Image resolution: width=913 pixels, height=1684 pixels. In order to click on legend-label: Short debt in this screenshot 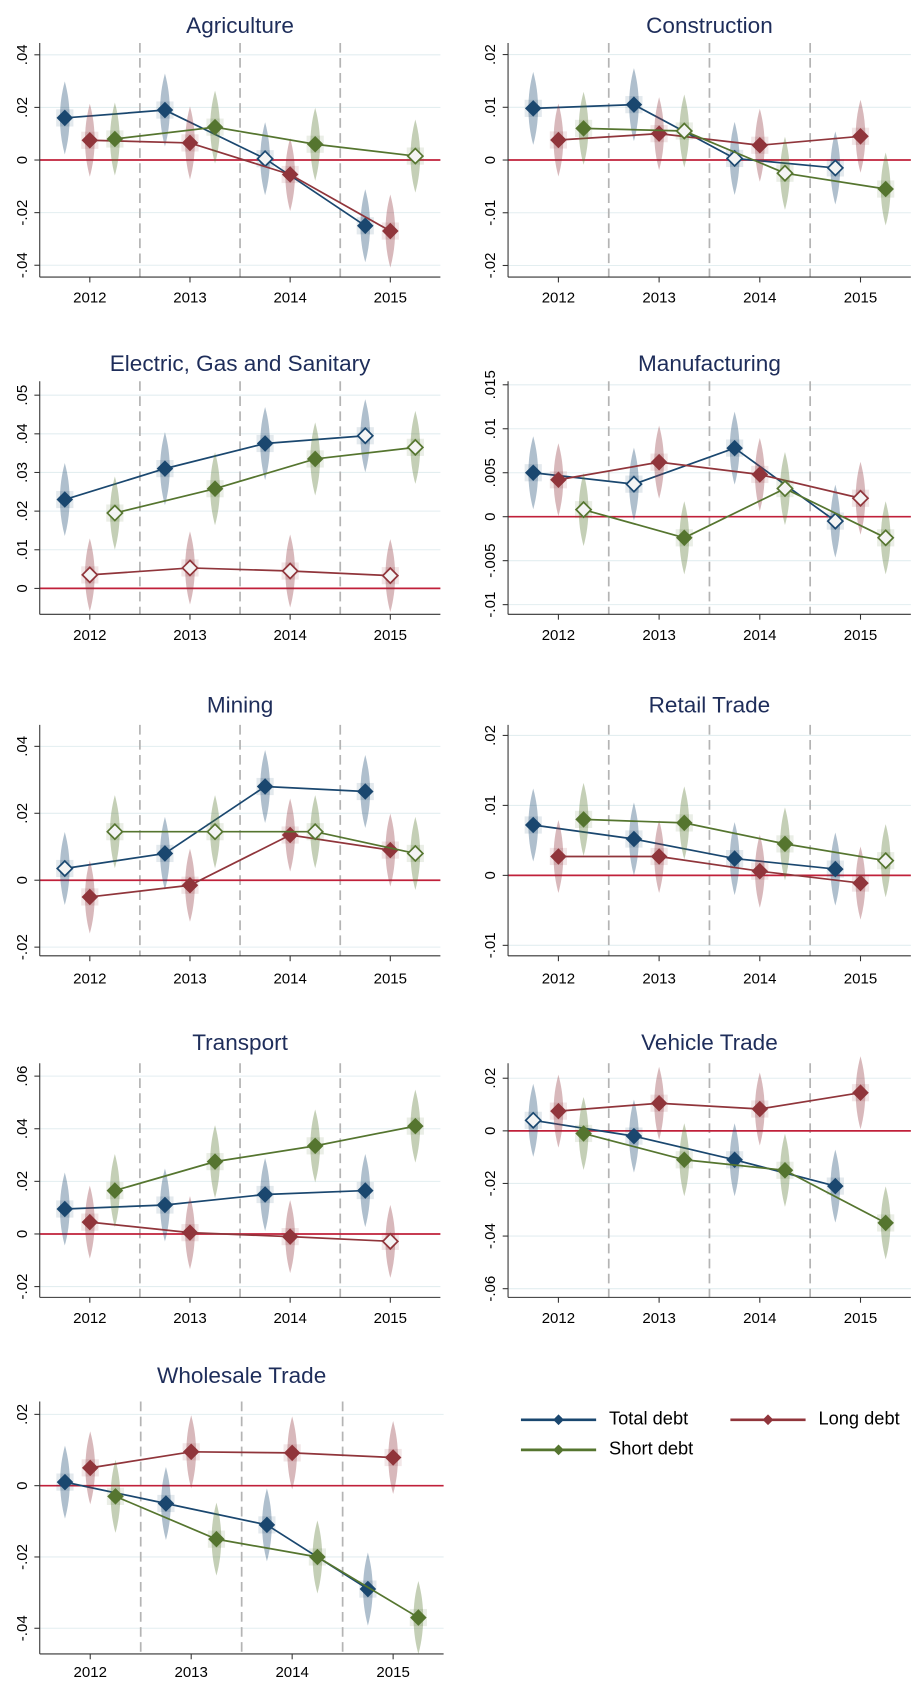, I will do `click(651, 1448)`.